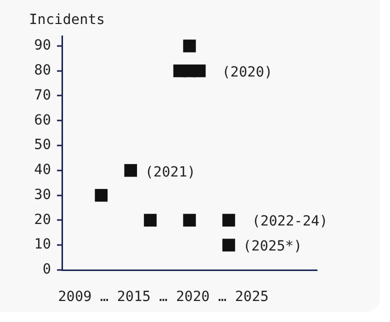 This screenshot has width=390, height=322. What do you see at coordinates (42, 194) in the screenshot?
I see `y-tick-label: 30` at bounding box center [42, 194].